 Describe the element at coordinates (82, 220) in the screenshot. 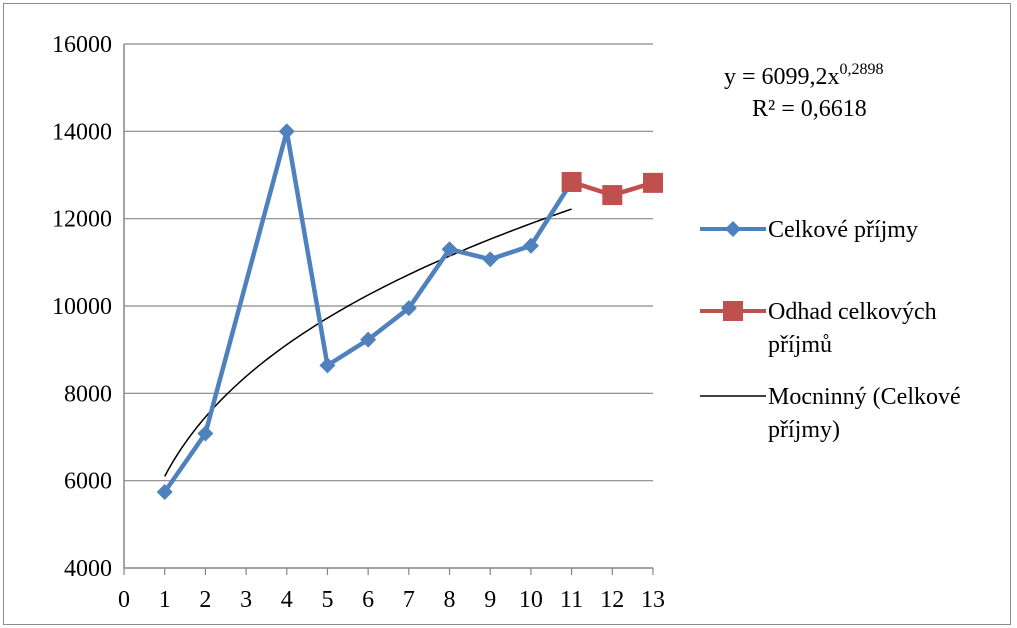

I see `y-tick-label: 12000` at that location.